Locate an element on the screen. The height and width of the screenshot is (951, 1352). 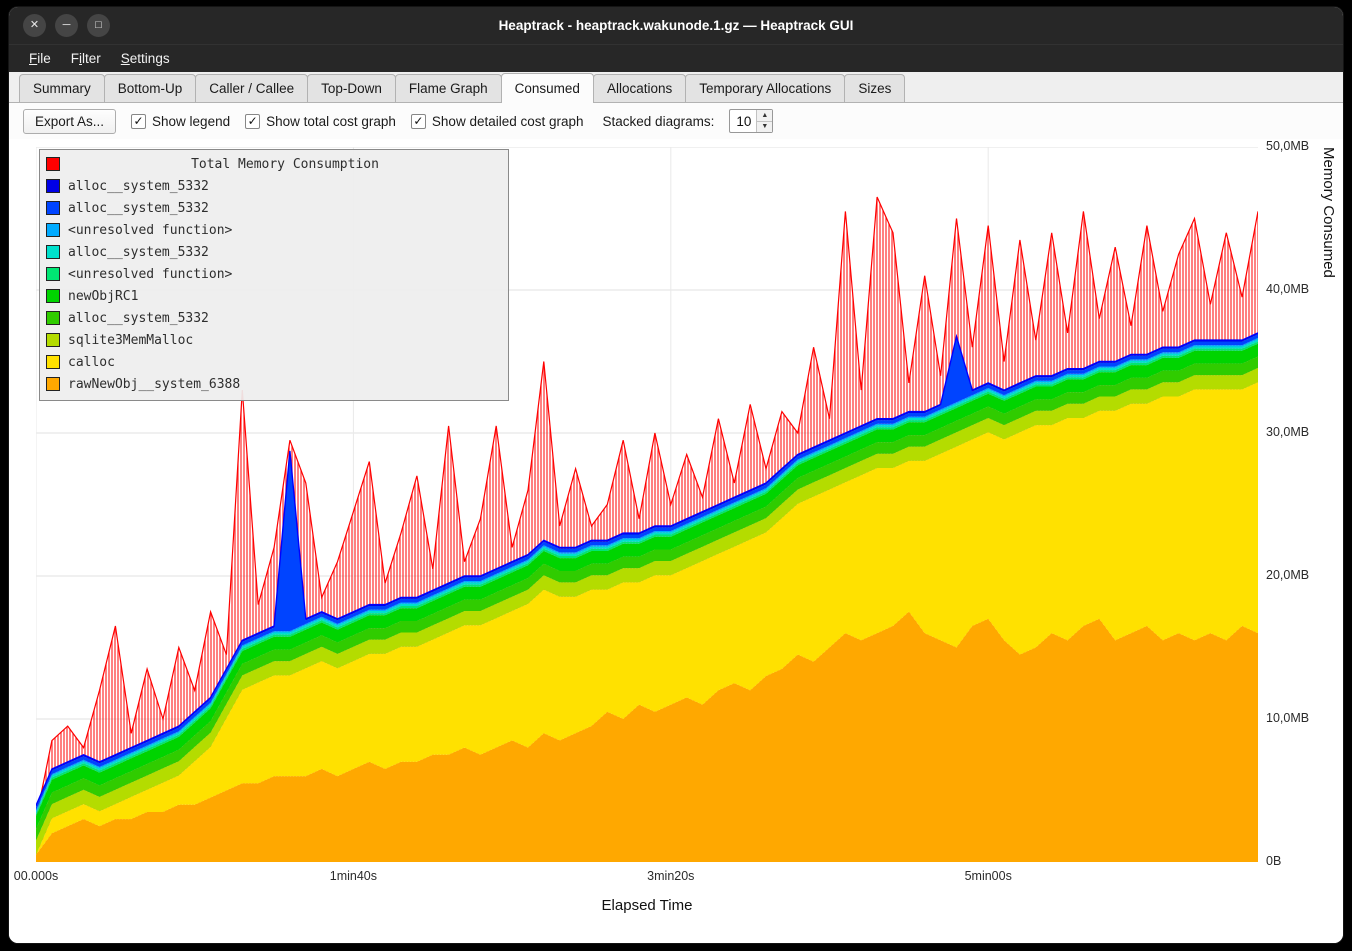
legend-item-sqlite3memmalloc: sqlite3MemMalloc is located at coordinates (274, 340).